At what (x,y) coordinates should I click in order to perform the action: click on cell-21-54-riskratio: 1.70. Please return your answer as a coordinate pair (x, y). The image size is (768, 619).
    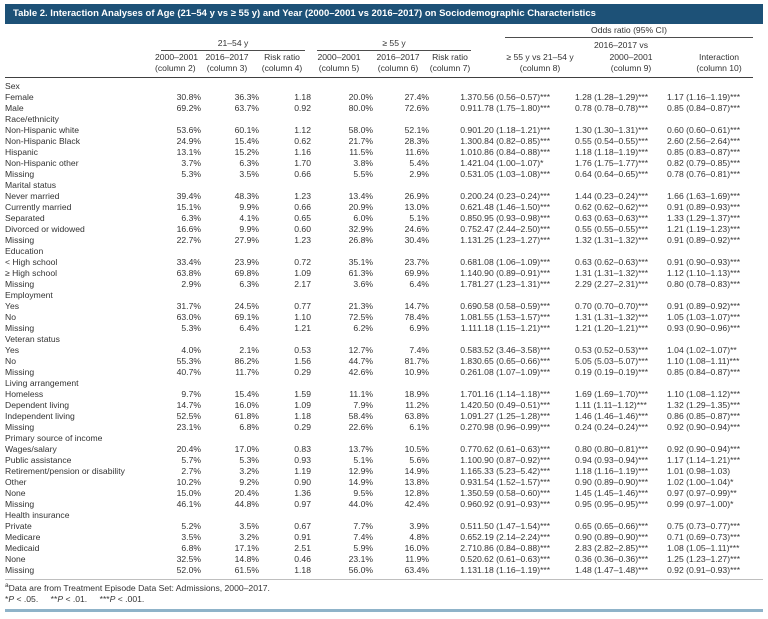
    Looking at the image, I should click on (302, 163).